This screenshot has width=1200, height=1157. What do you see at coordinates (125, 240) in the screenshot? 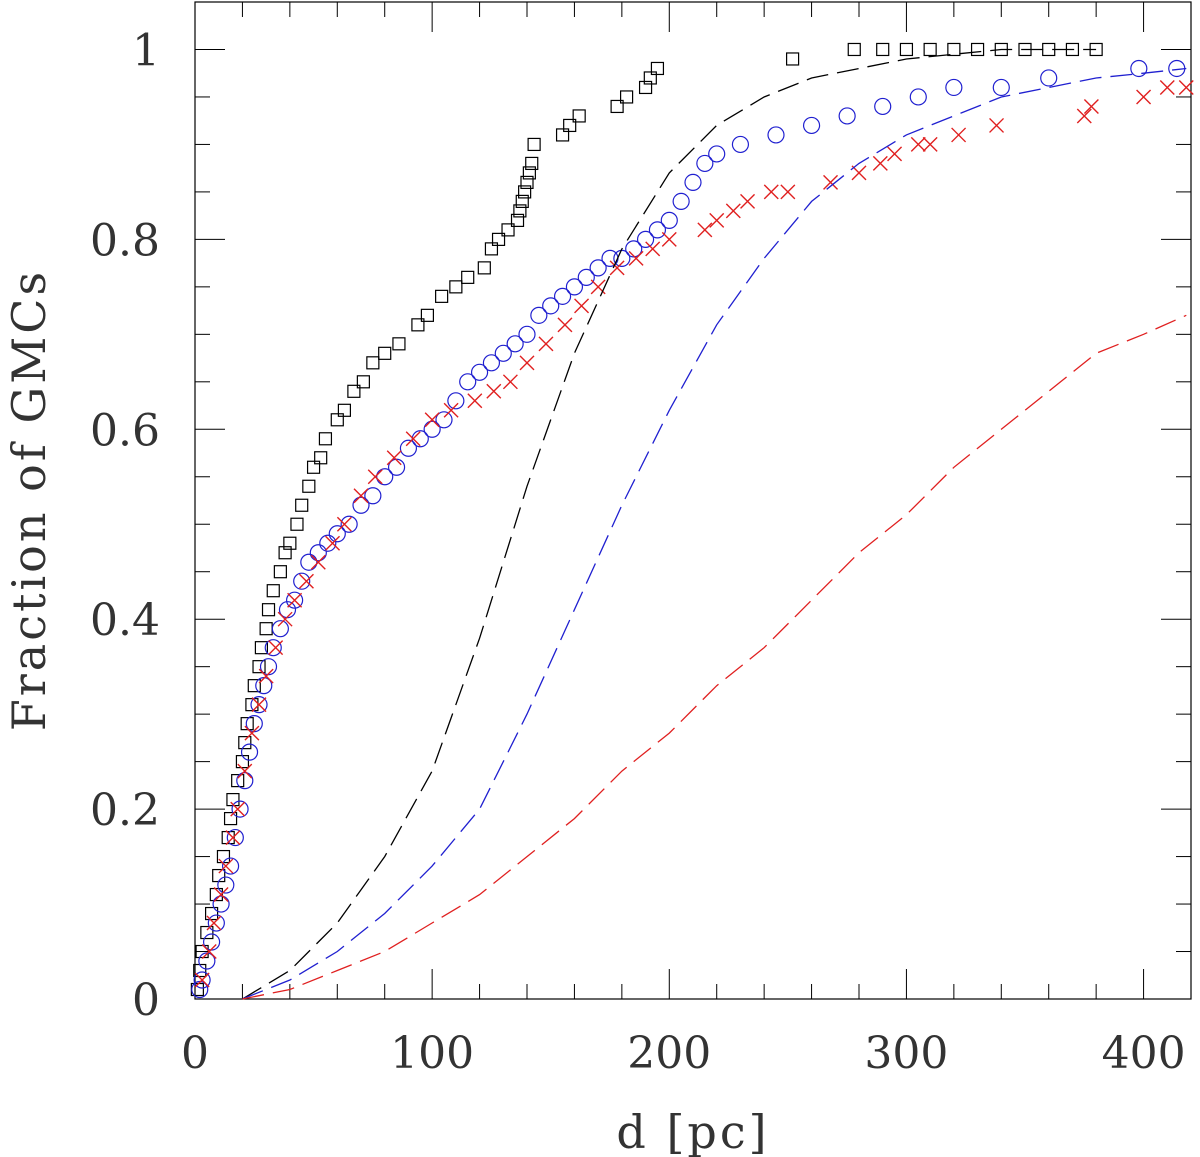
I see `y-tick-label: 0.8` at bounding box center [125, 240].